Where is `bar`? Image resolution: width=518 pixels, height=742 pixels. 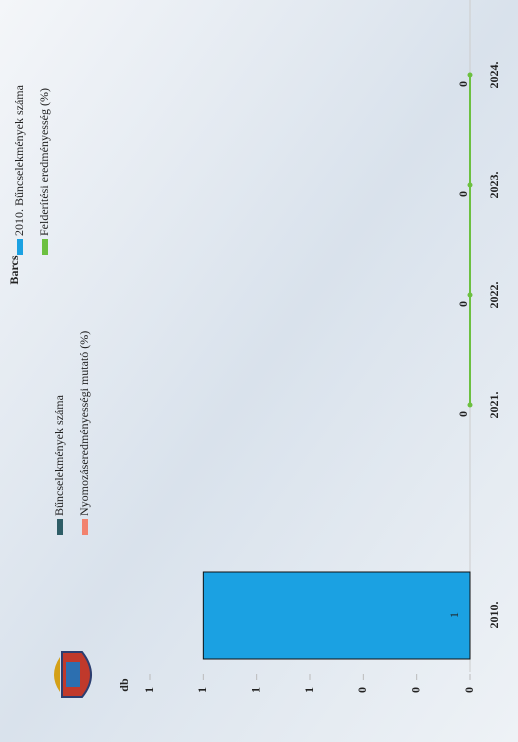 bar is located at coordinates (336, 615).